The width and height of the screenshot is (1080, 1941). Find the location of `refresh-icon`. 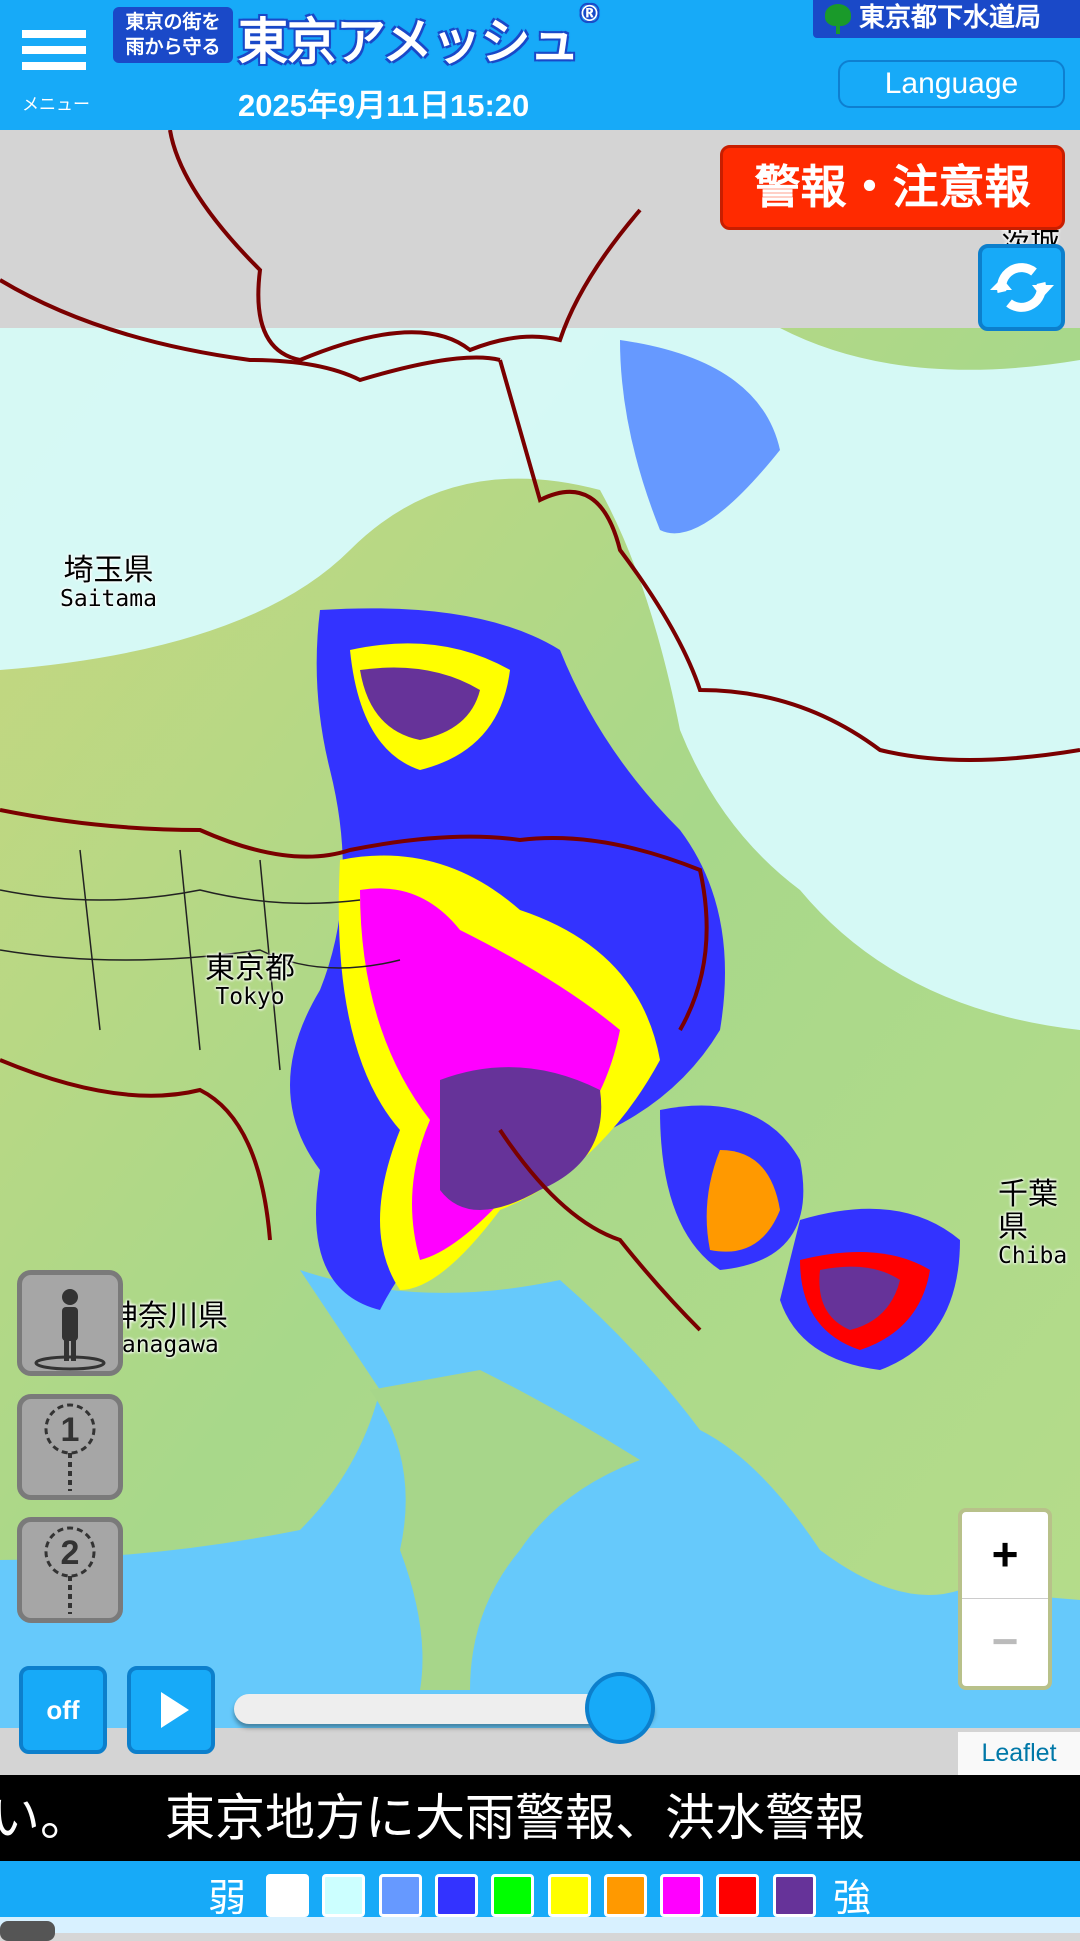

refresh-icon is located at coordinates (1022, 287).